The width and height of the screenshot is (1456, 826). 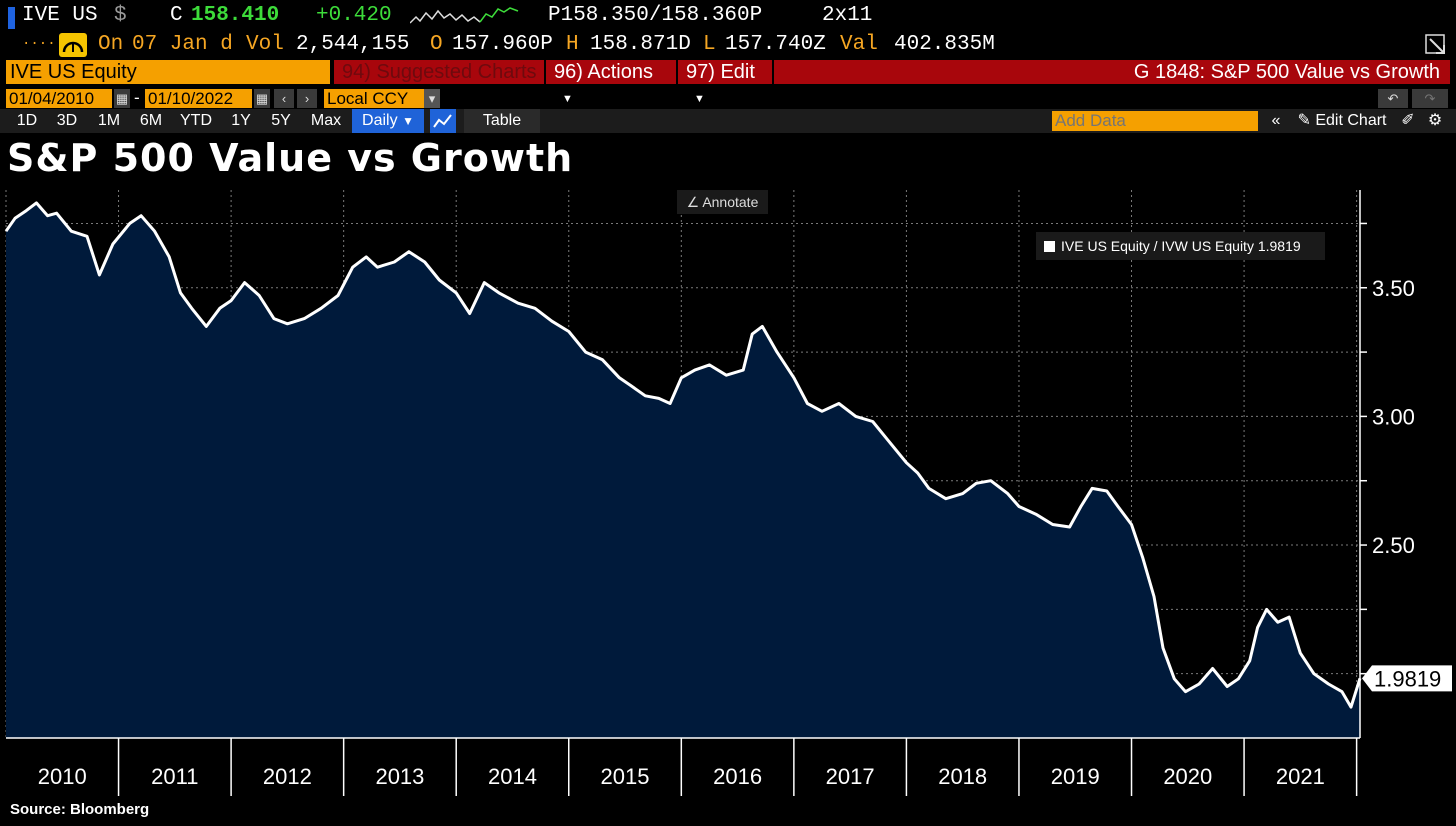 What do you see at coordinates (464, 15) in the screenshot?
I see `sparkline-icon` at bounding box center [464, 15].